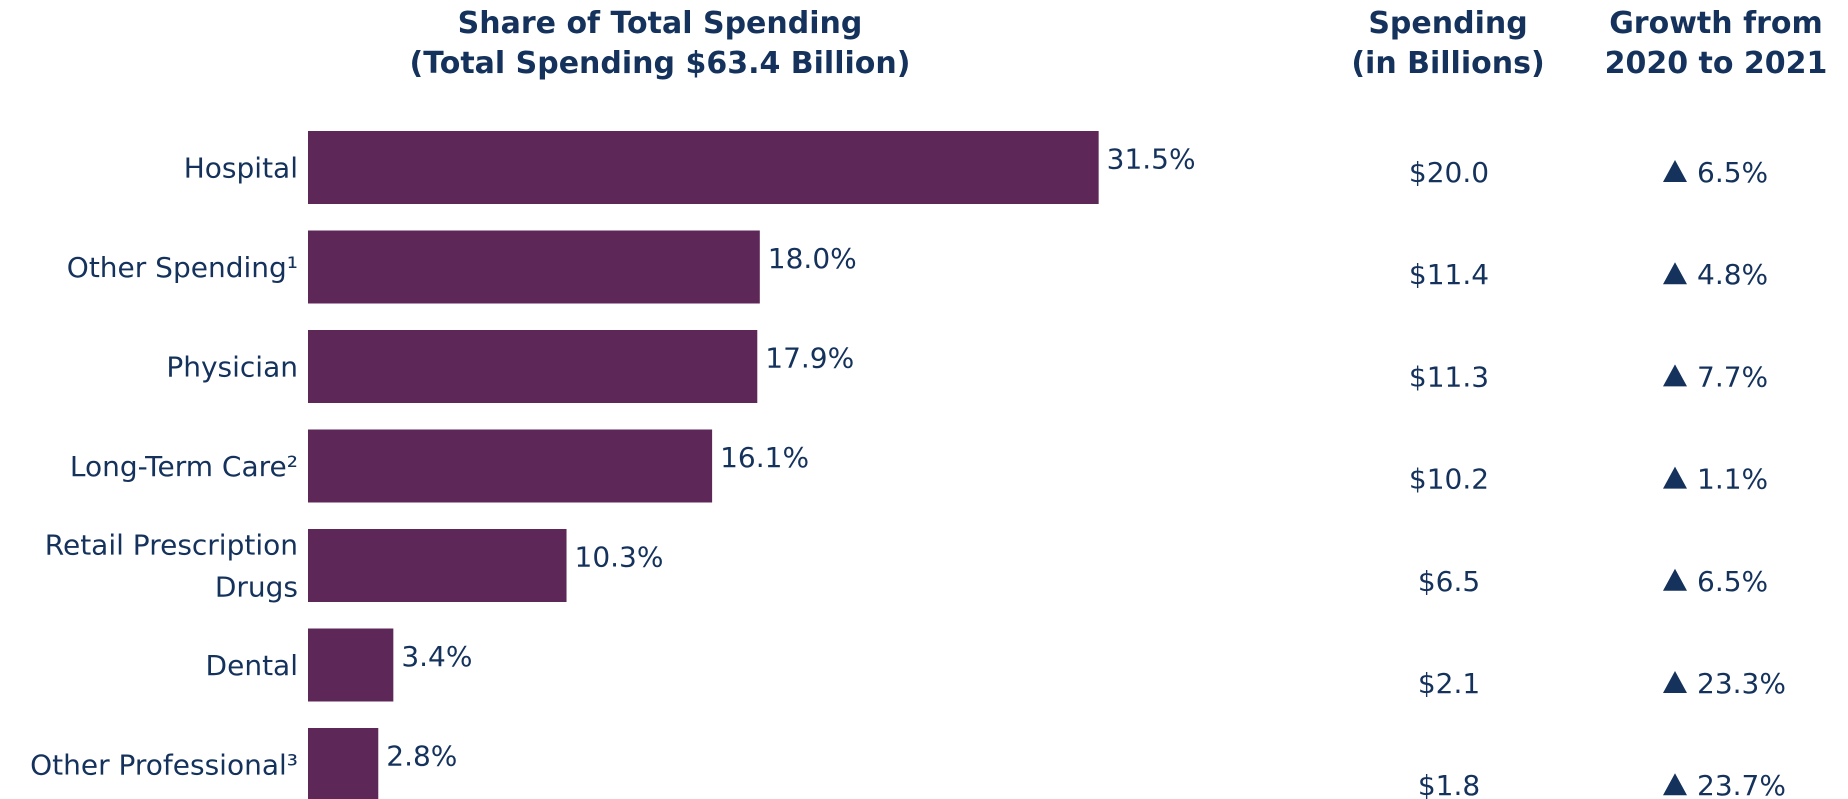  What do you see at coordinates (619, 557) in the screenshot?
I see `data-label: 10.3%` at bounding box center [619, 557].